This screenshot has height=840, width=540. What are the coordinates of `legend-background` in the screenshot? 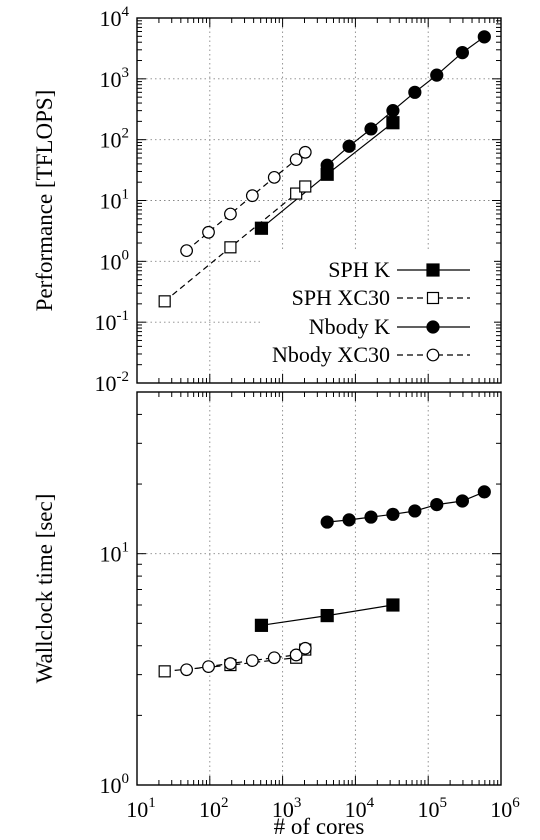 It's located at (378, 311).